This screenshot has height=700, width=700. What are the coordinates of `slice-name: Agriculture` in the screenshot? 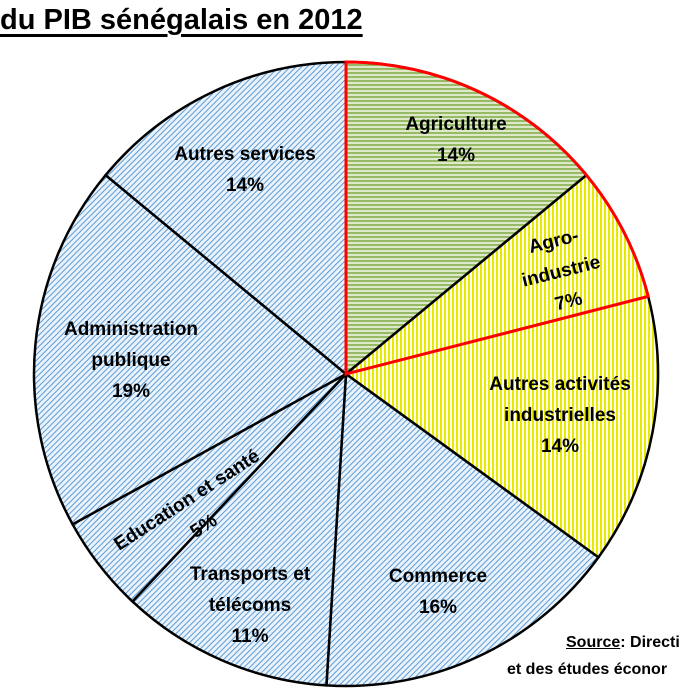 It's located at (455, 124).